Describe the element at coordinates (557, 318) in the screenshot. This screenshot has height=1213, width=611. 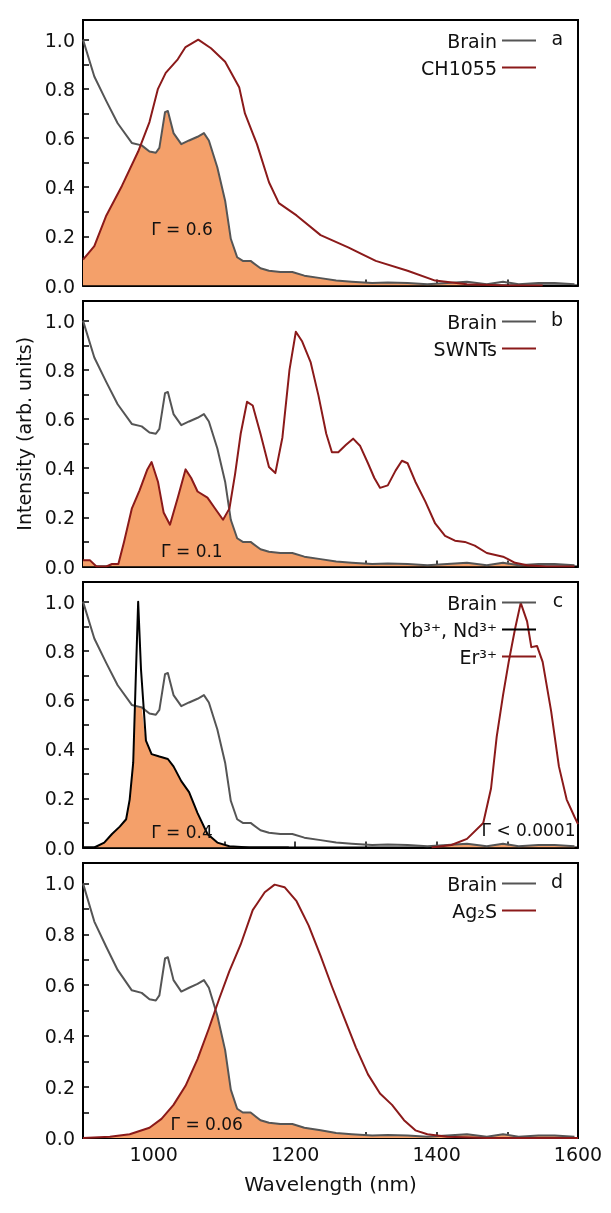
I see `annotation: b` at that location.